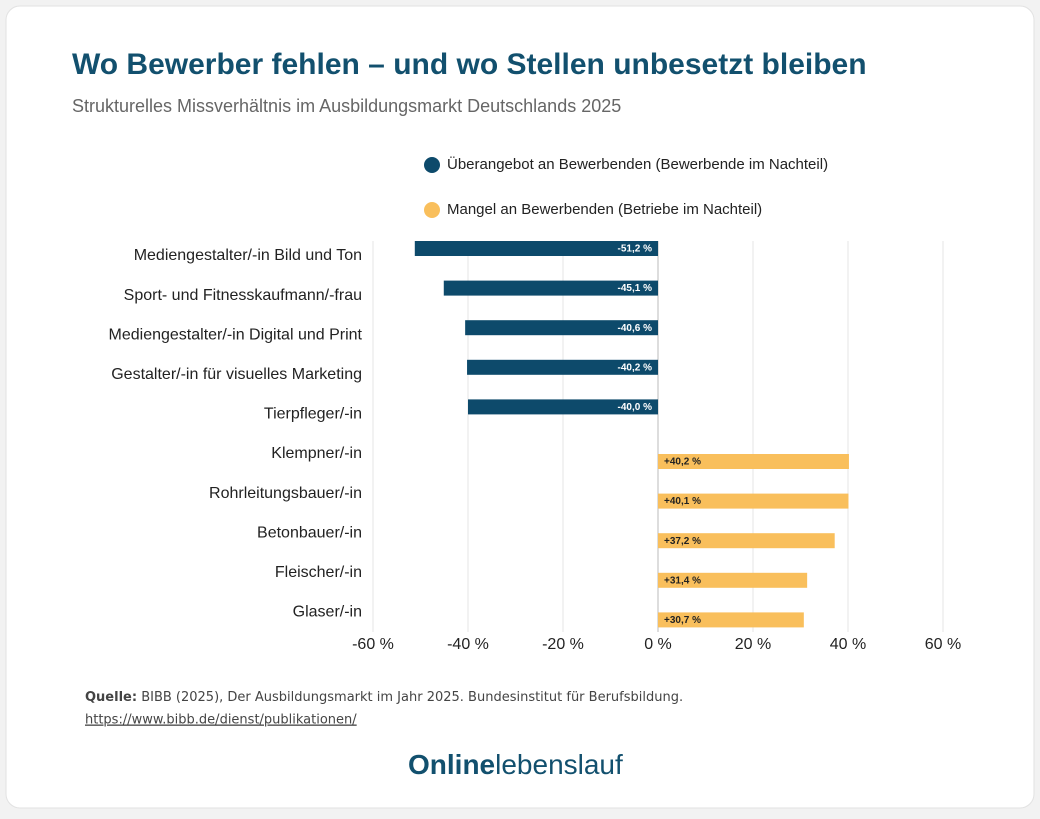 The height and width of the screenshot is (819, 1040). I want to click on y-tick-label: Glaser/-in, so click(327, 612).